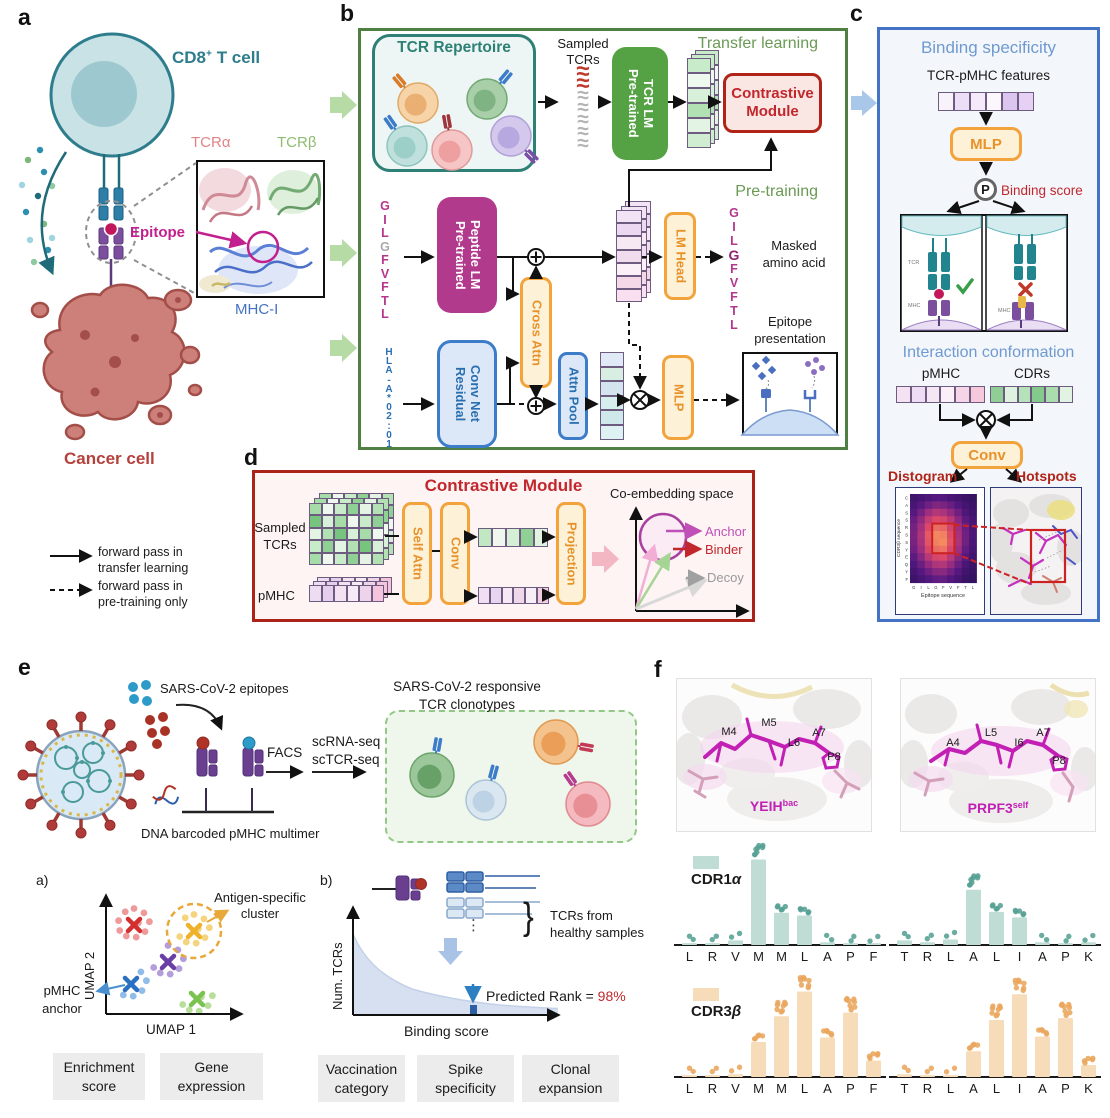 The width and height of the screenshot is (1110, 1118). I want to click on attn-pool-box: Attn Pool, so click(573, 396).